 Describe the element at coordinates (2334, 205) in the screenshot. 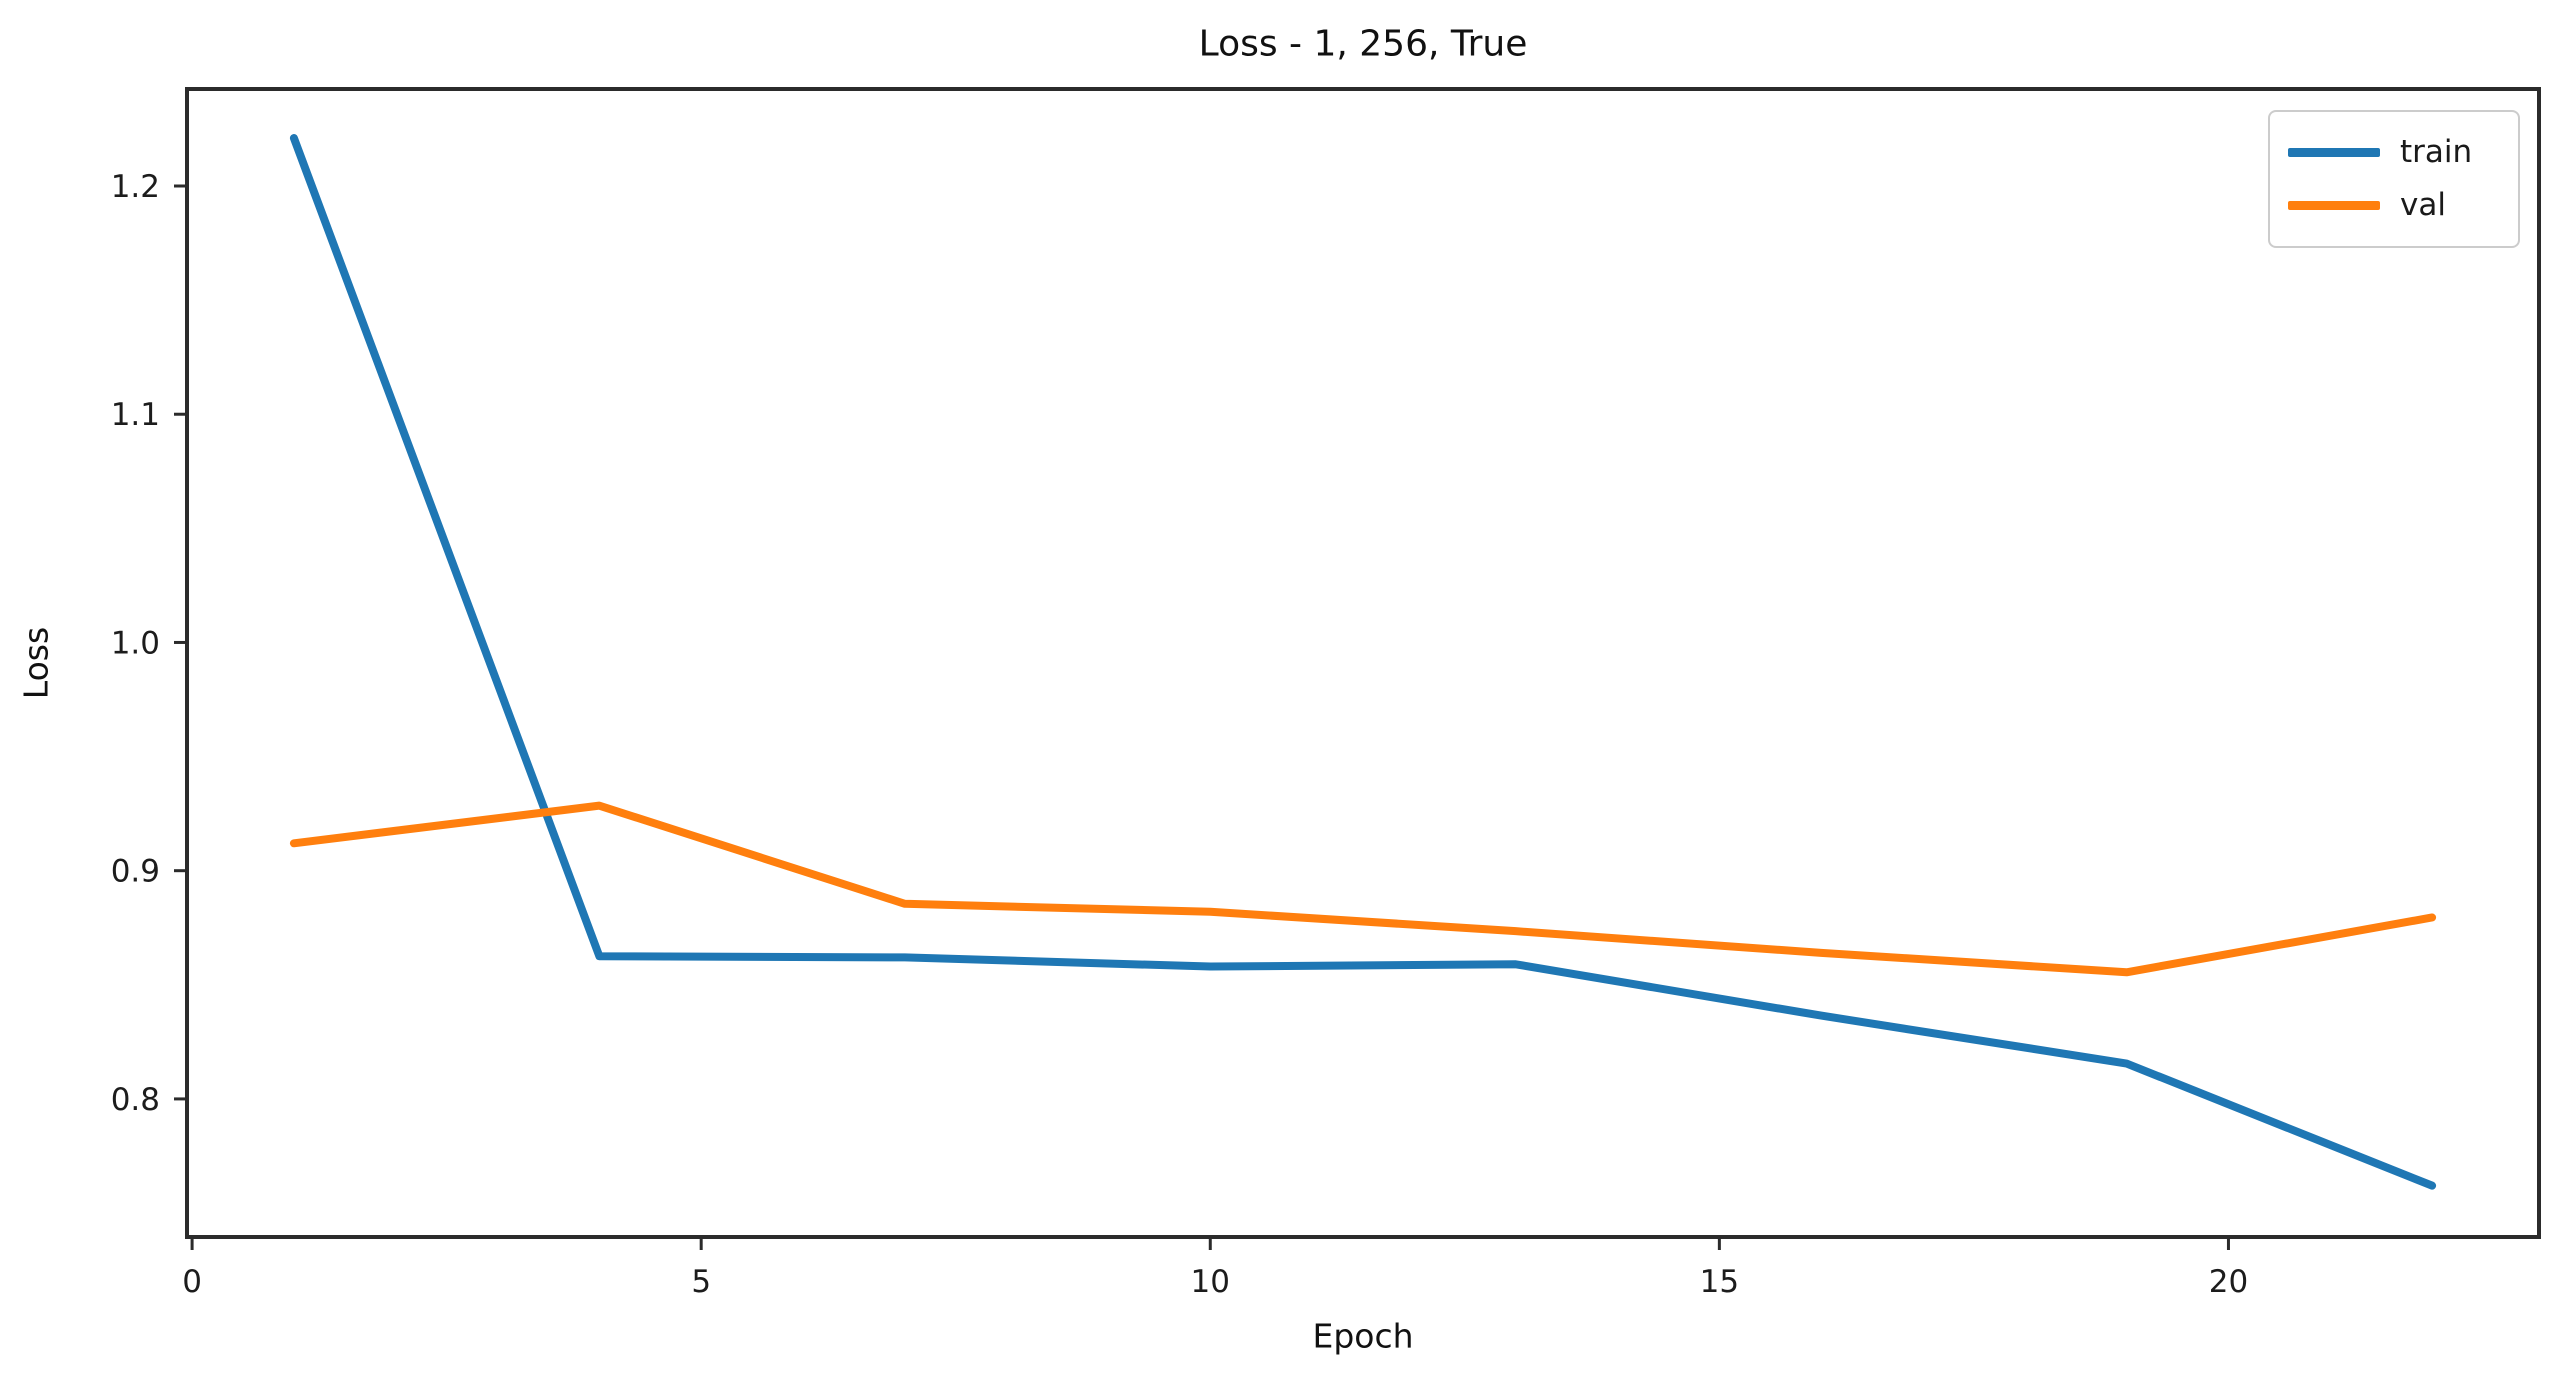

I see `val-line-swatch` at that location.